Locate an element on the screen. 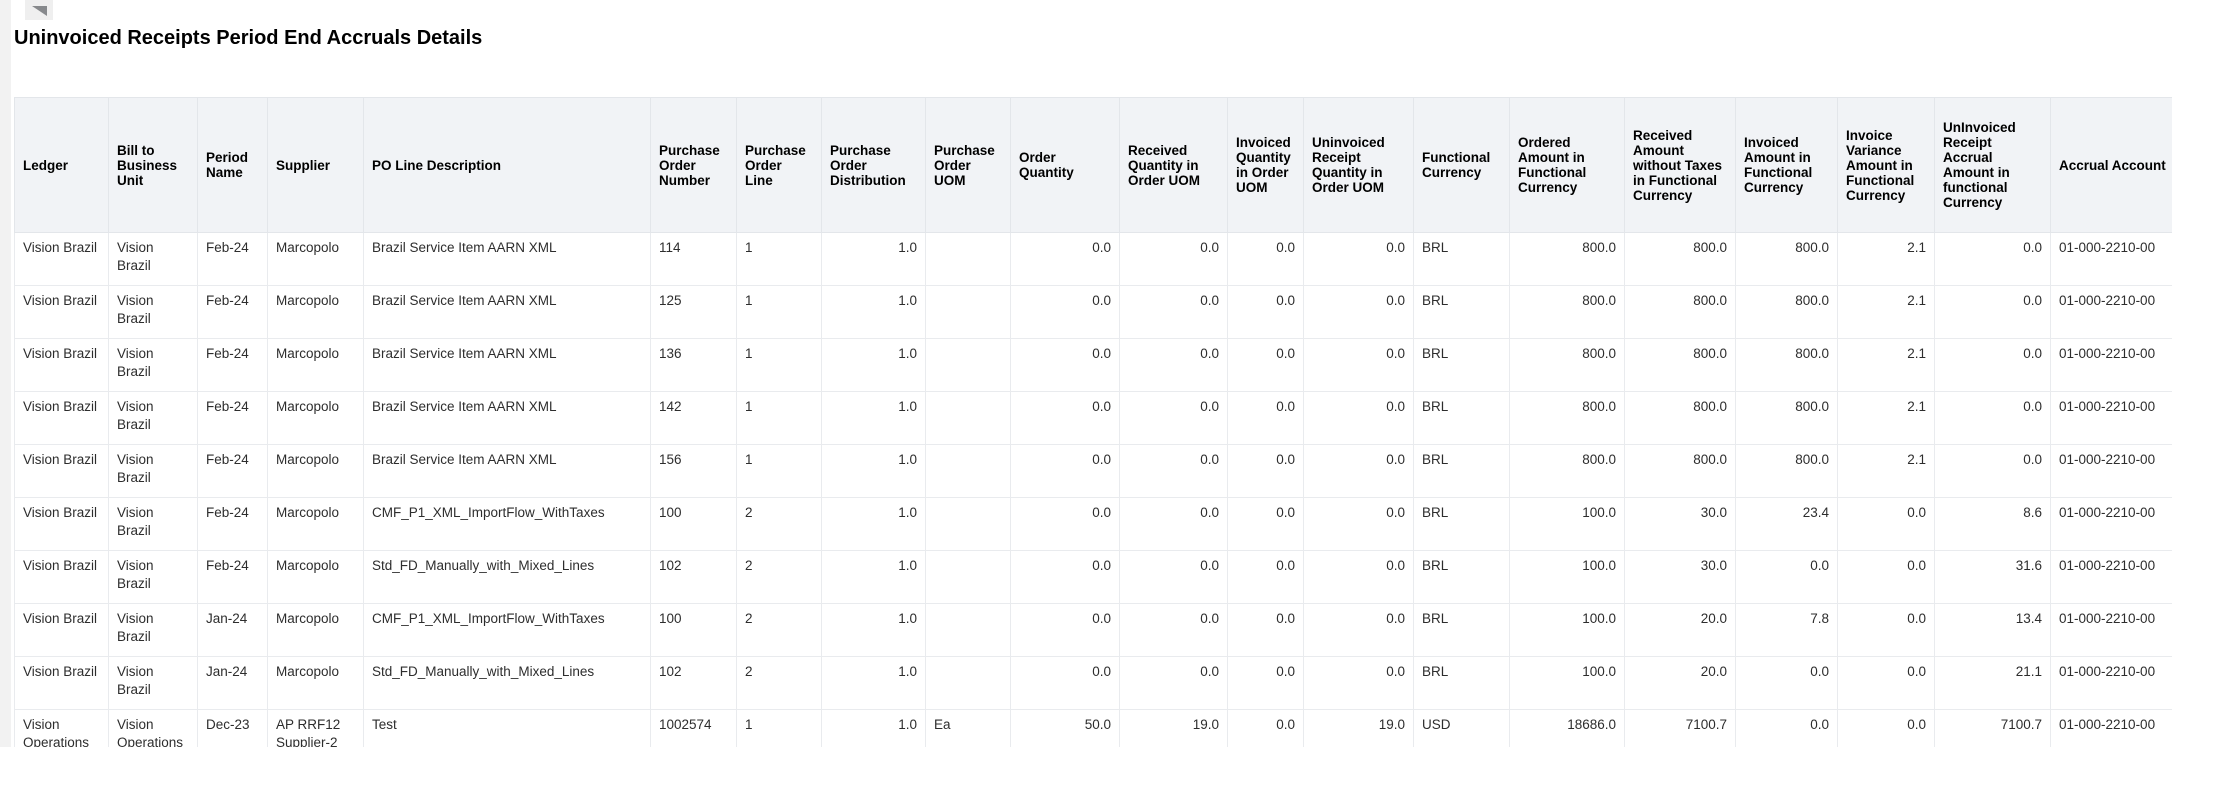 This screenshot has width=2234, height=800. cell-uninvoiced_accrual: 8.6 is located at coordinates (1992, 524).